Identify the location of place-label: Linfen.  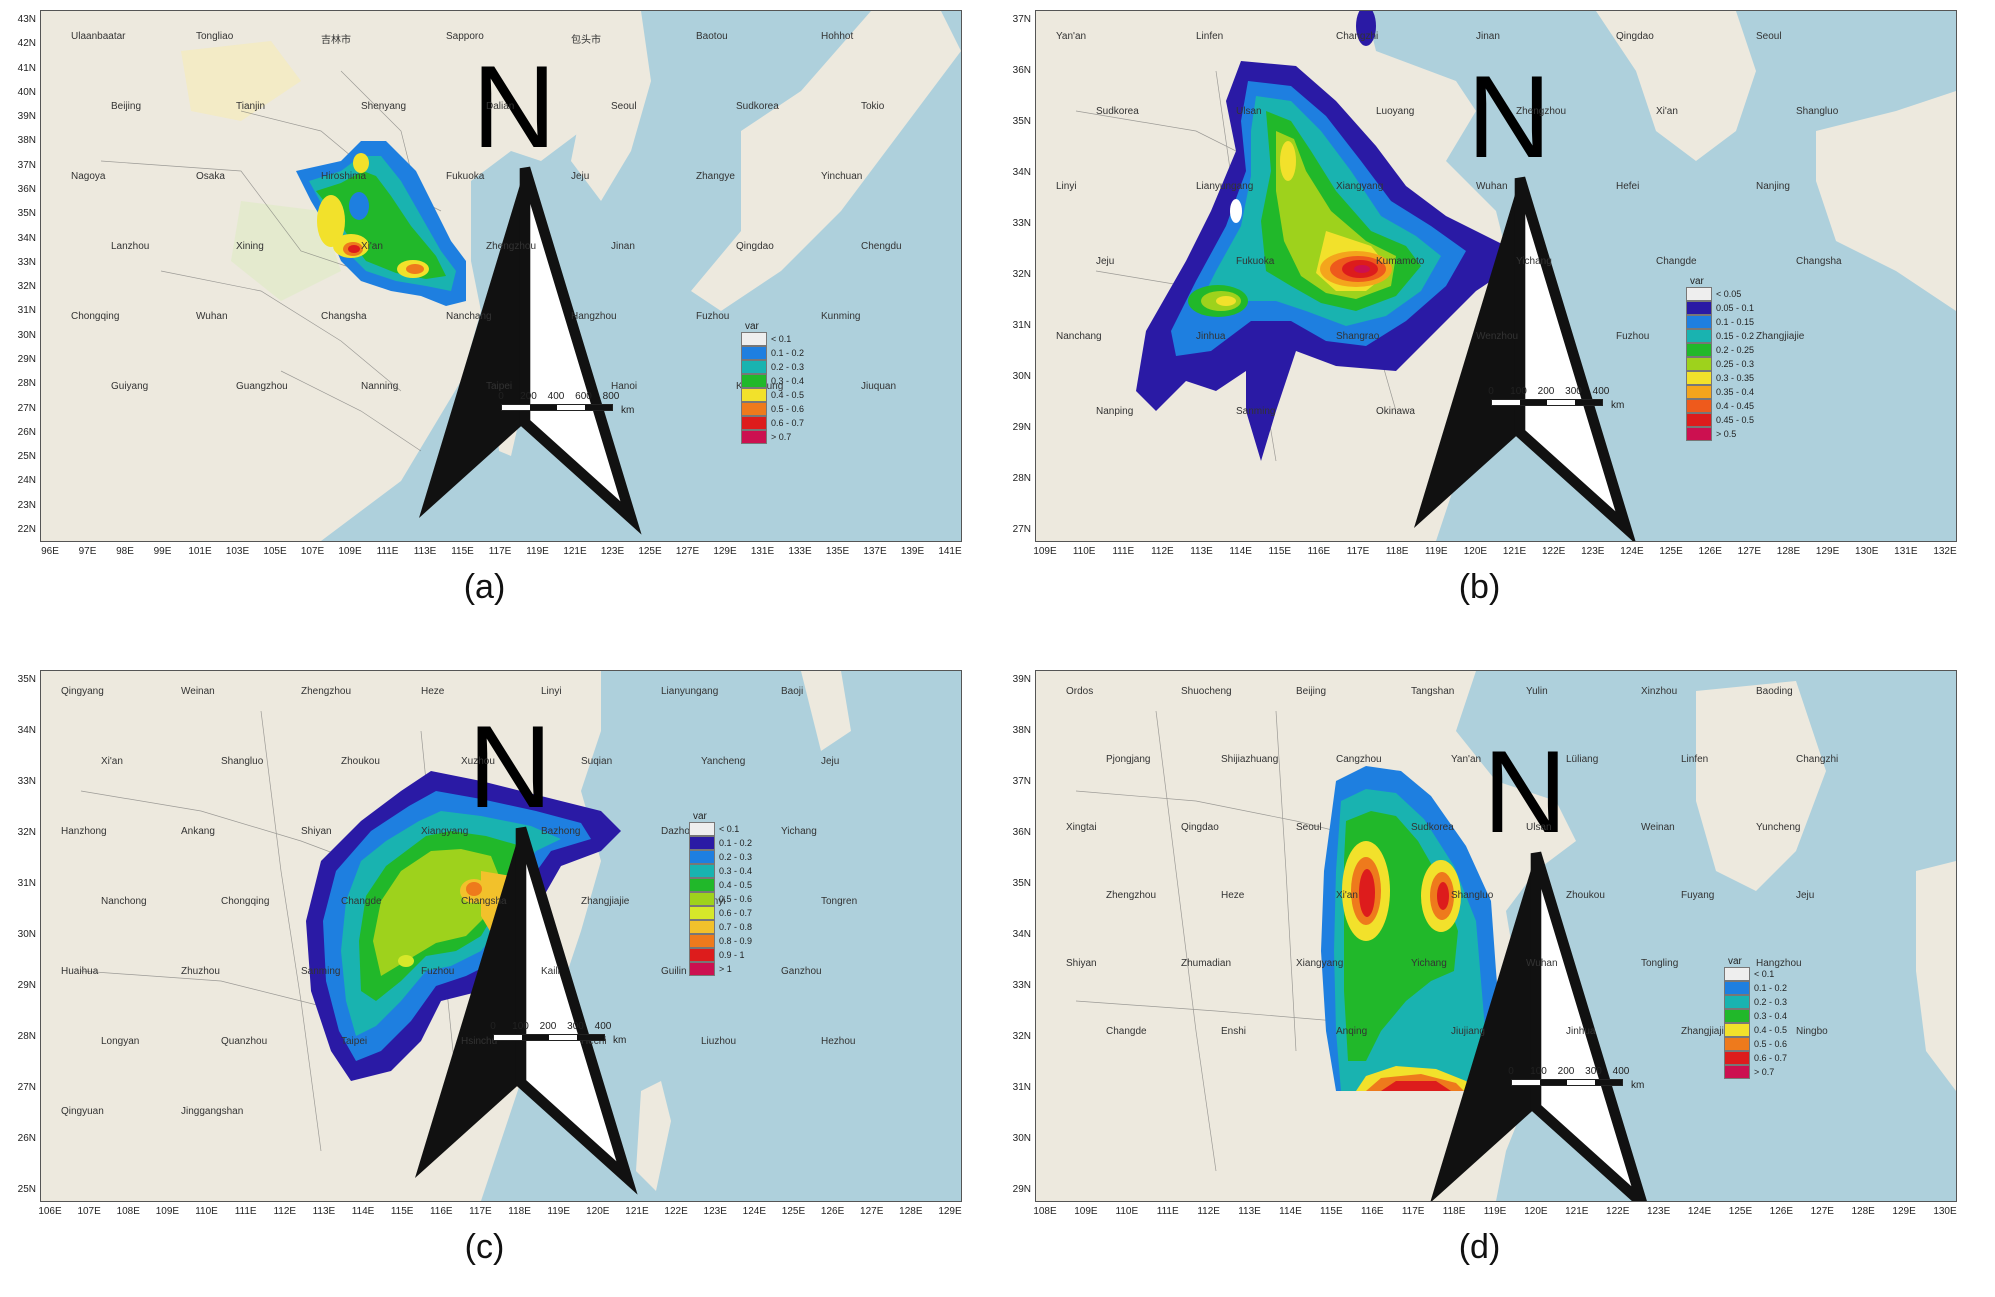
(1695, 759).